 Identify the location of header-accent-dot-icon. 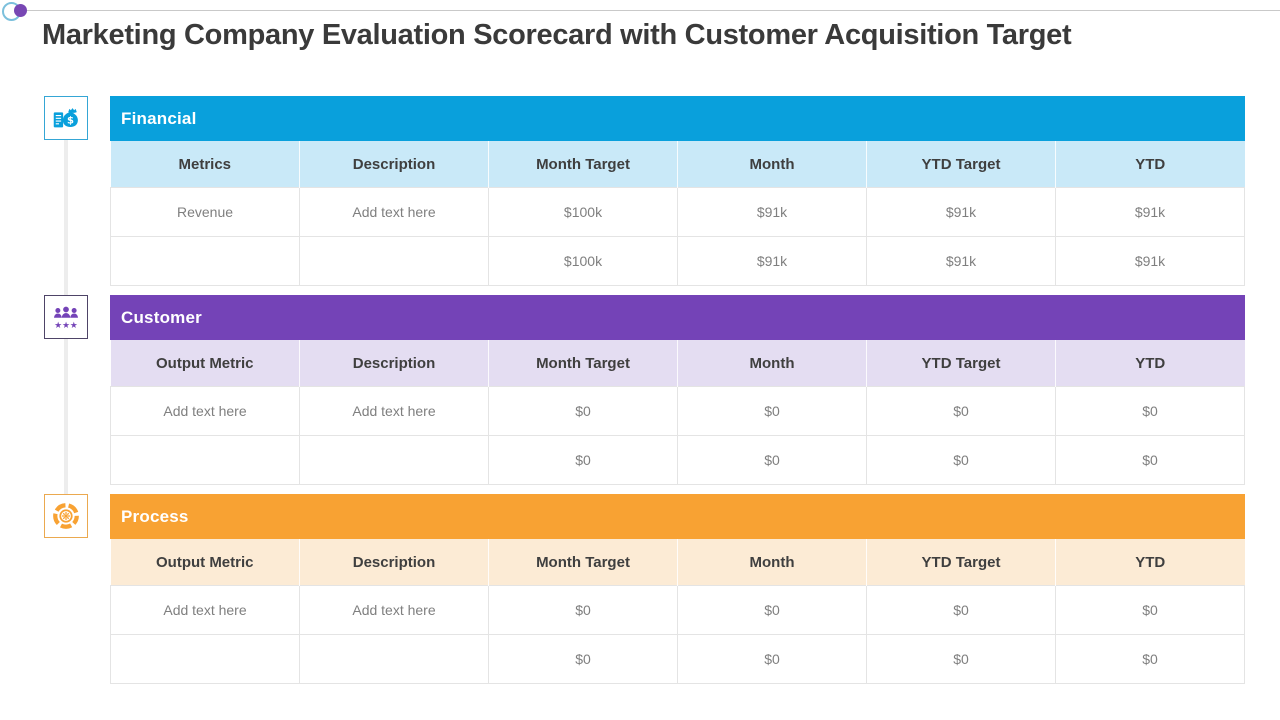
(20, 10).